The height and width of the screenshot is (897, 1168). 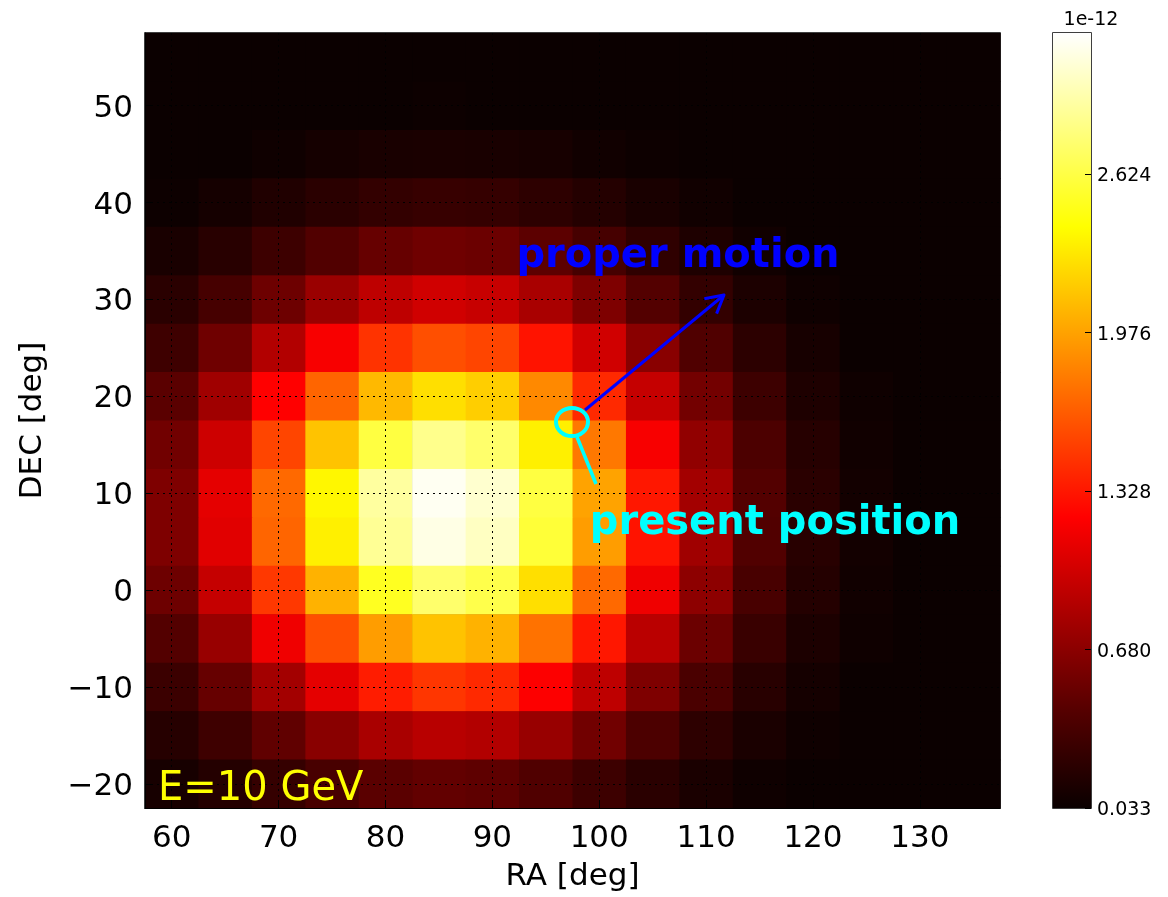 What do you see at coordinates (572, 873) in the screenshot?
I see `x-axis-title: RA [deg]` at bounding box center [572, 873].